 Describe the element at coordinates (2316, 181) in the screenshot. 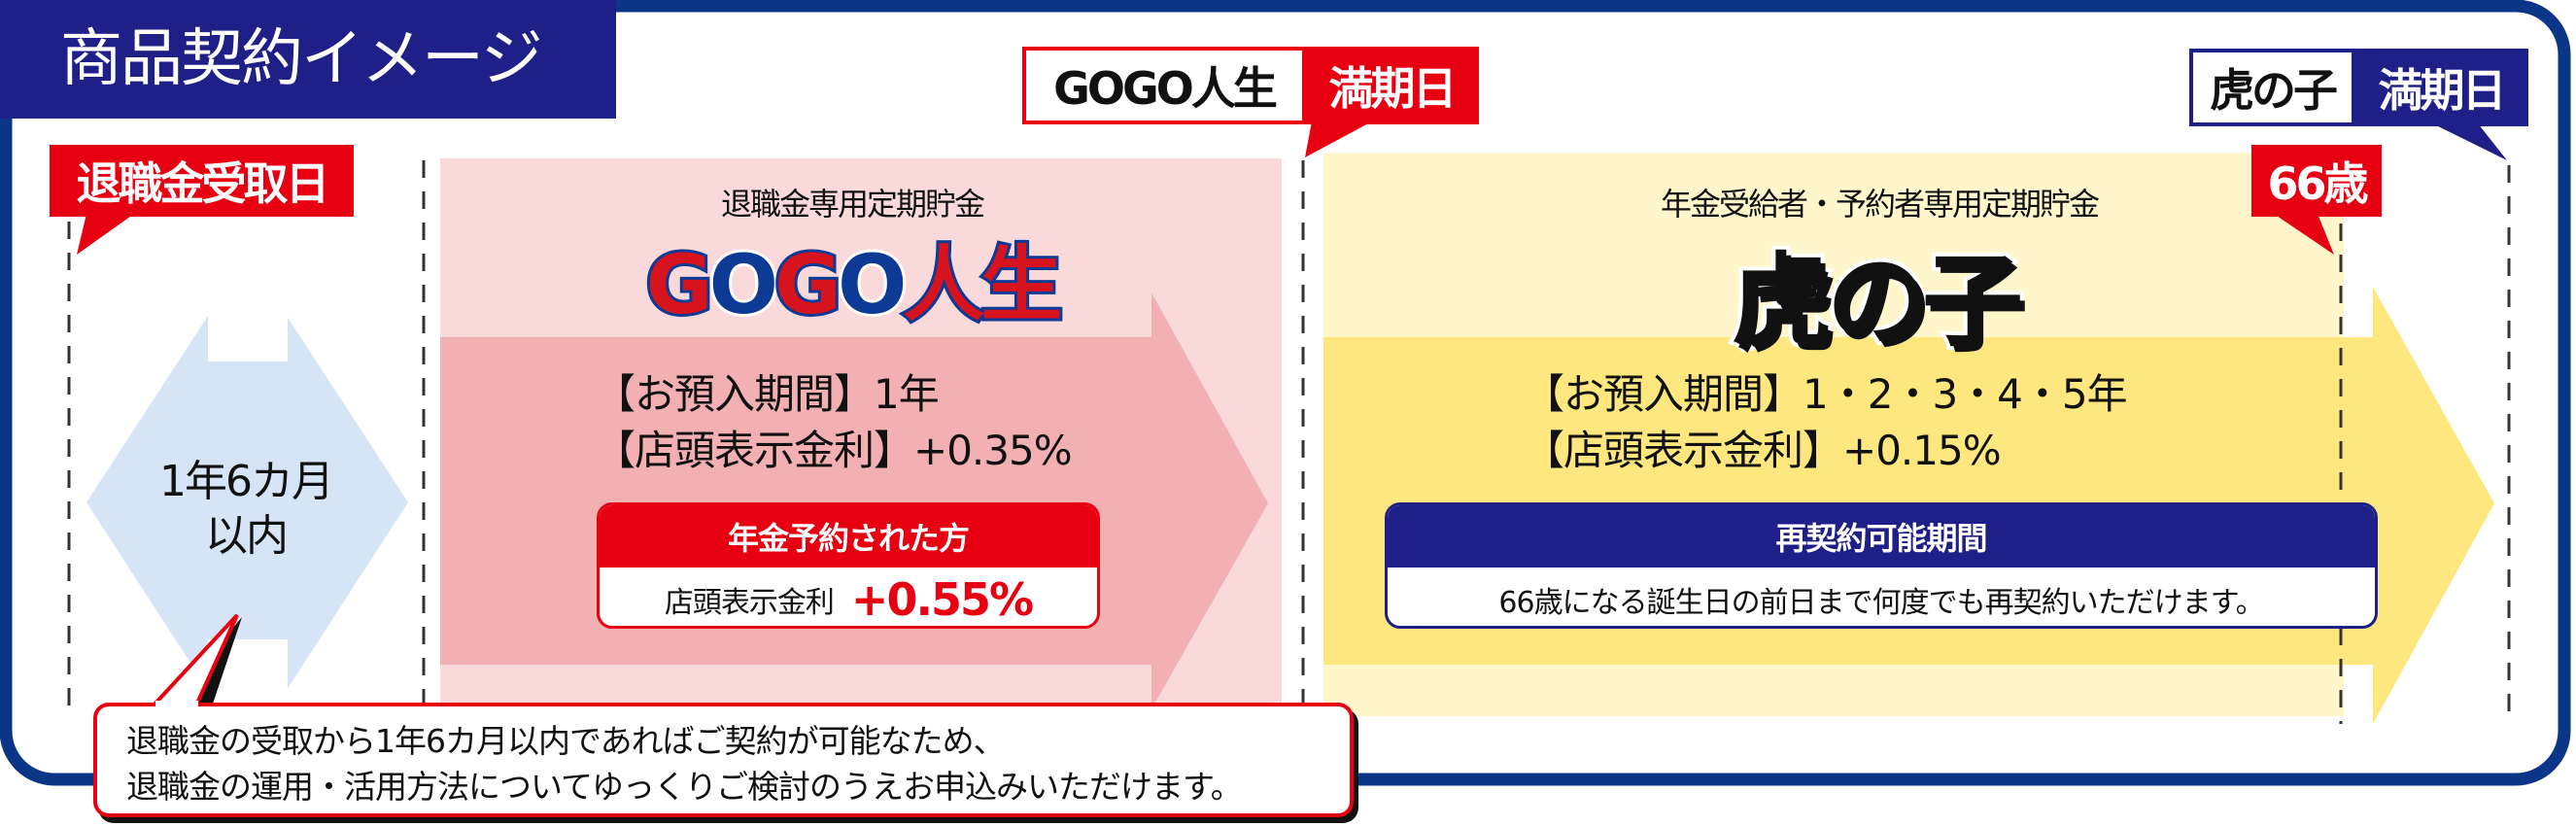

I see `age66-tag: 66歳` at that location.